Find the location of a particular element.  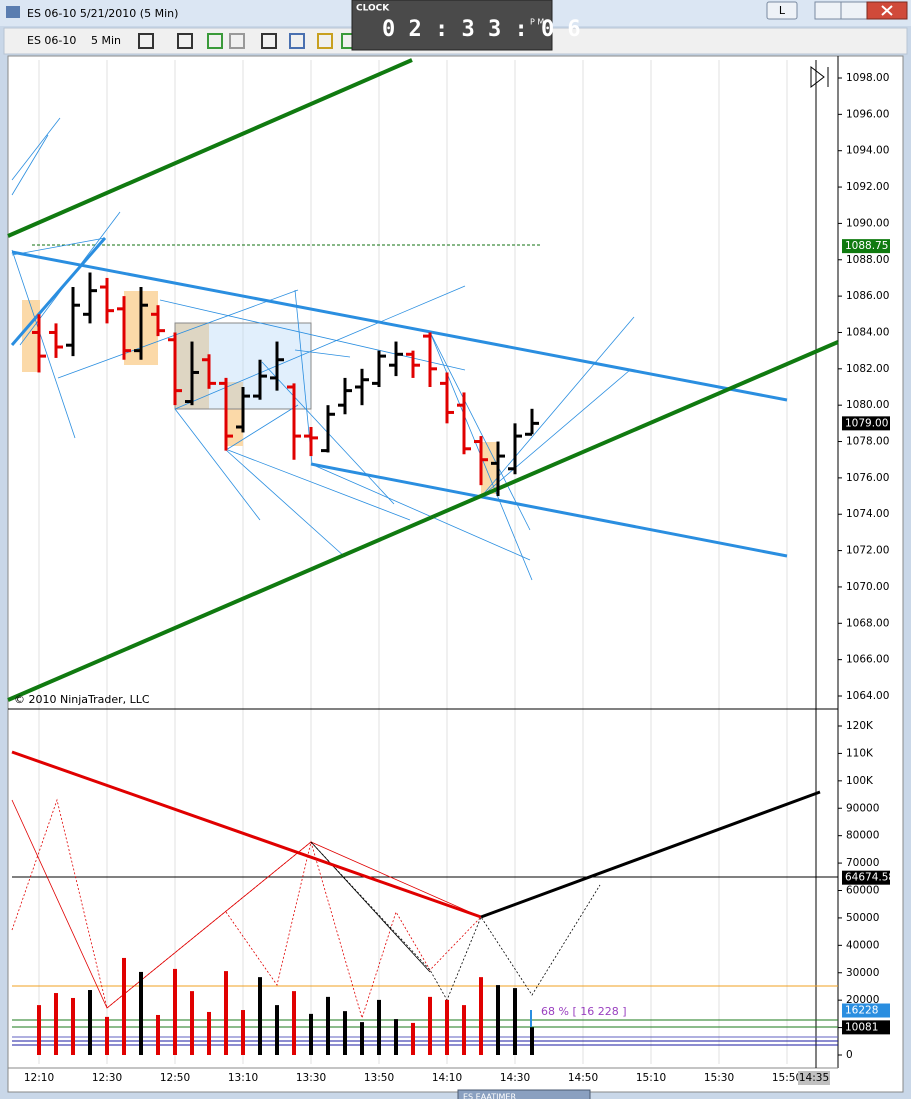

y-tick-label: 1074.00 is located at coordinates (867, 514).